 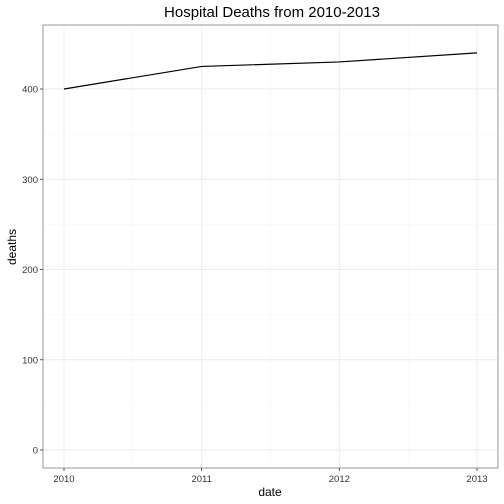 I want to click on x-tick-label: 2010, so click(x=63, y=479).